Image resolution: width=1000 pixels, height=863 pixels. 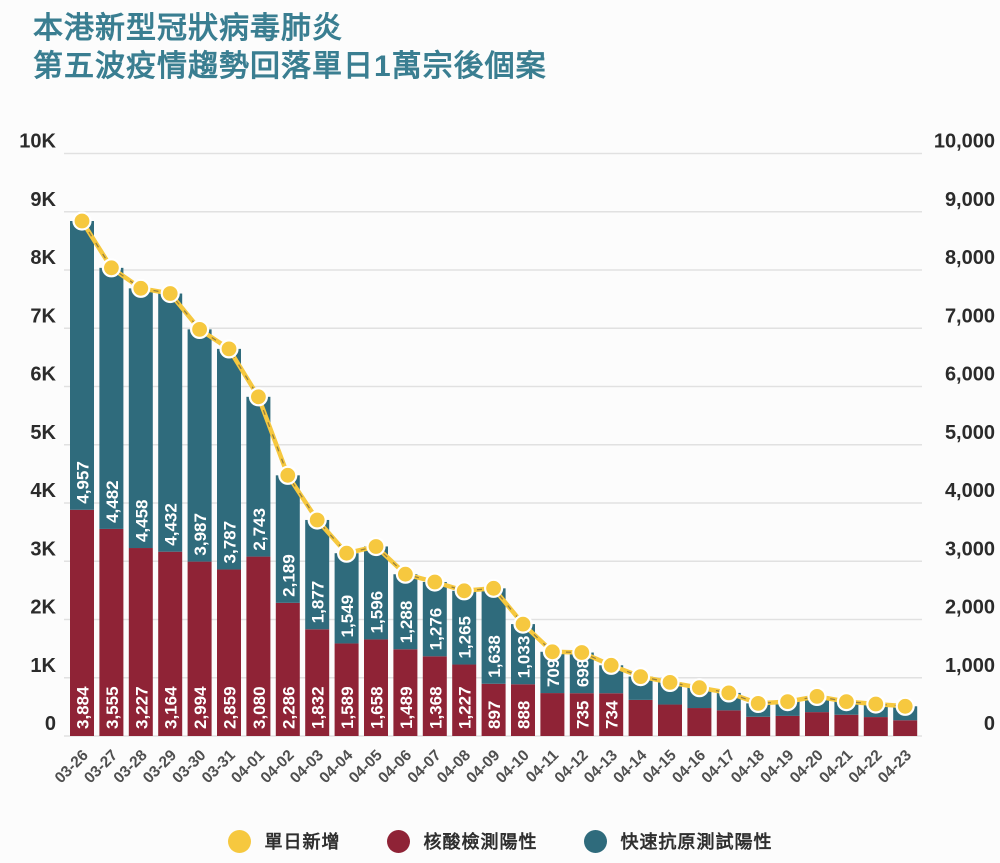 I want to click on y-axis-left-tick: 10K, so click(x=37, y=142).